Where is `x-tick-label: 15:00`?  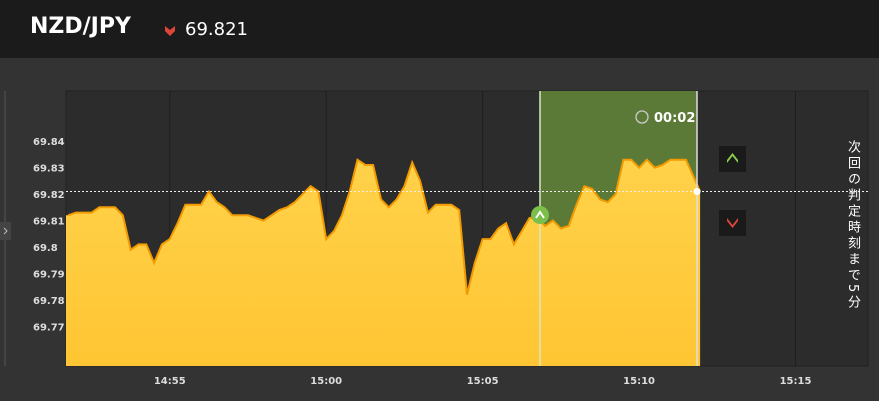
x-tick-label: 15:00 is located at coordinates (326, 381).